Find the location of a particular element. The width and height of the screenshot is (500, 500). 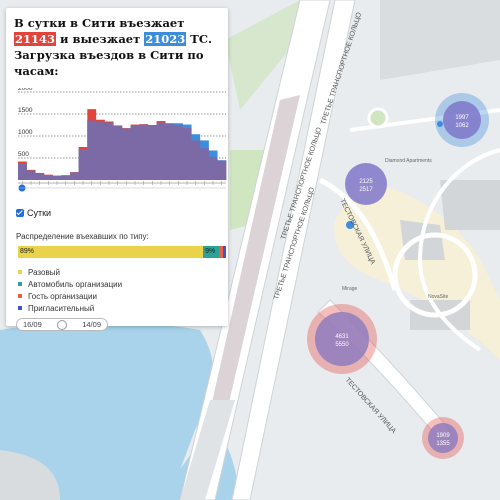

entering-count: 21143 is located at coordinates (35, 39).